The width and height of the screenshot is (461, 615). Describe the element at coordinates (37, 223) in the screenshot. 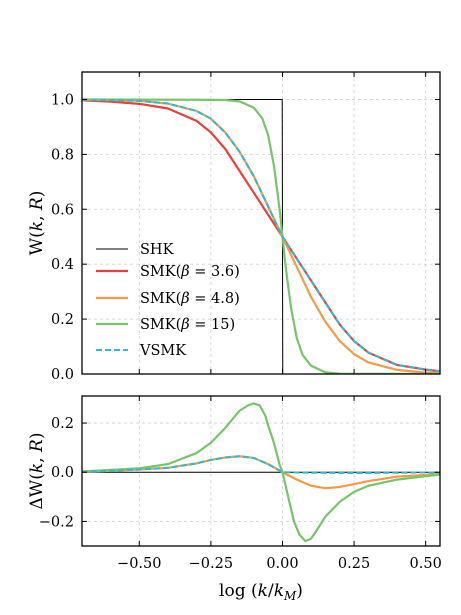

I see `top-y-axis-title: W(k, R)` at that location.